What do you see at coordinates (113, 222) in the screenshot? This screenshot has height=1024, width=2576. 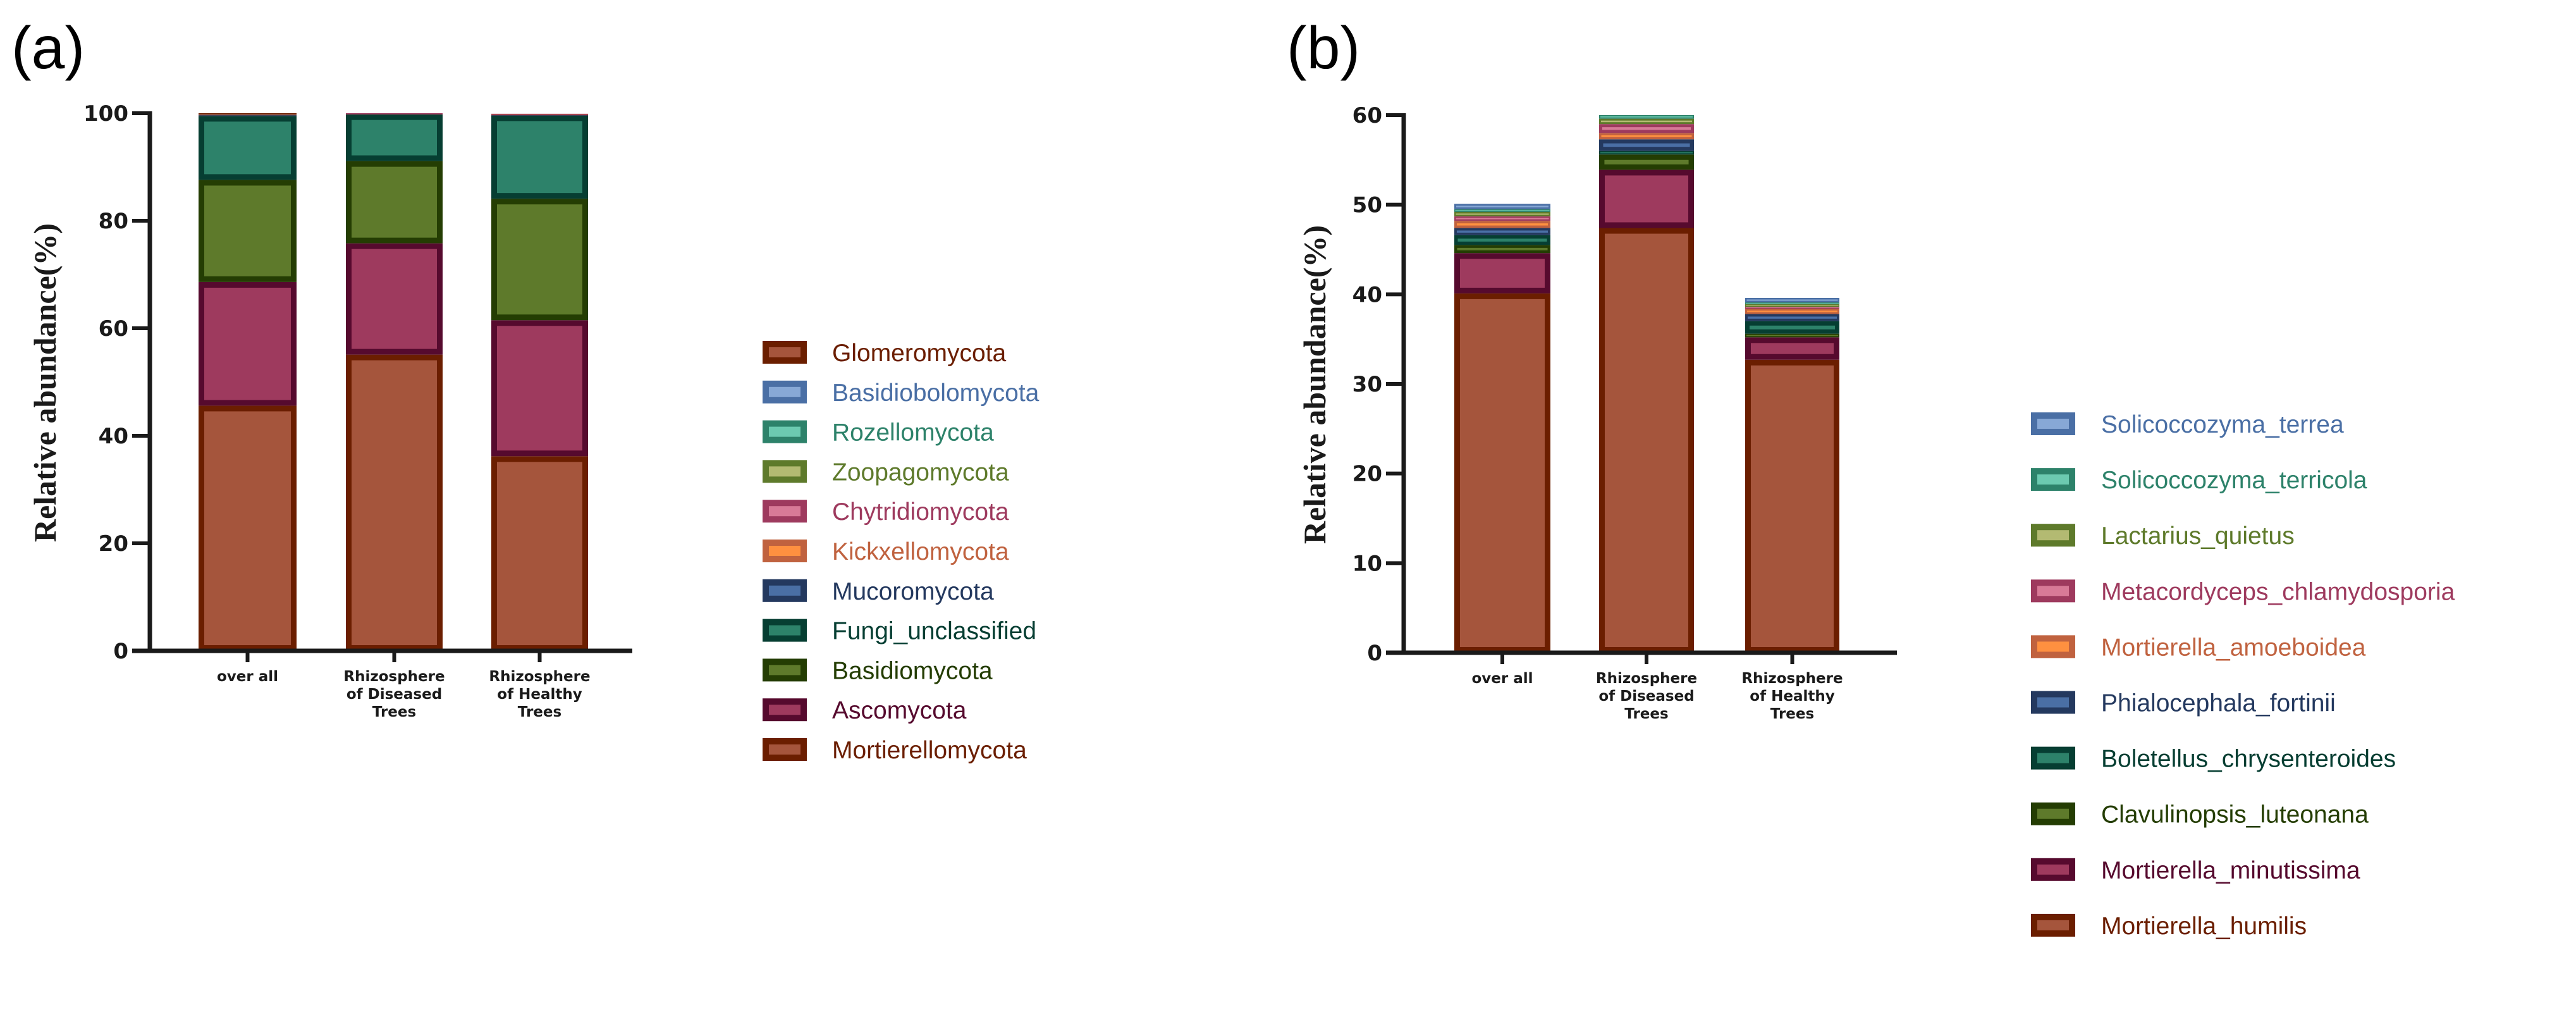 I see `y-tick-label: 80` at bounding box center [113, 222].